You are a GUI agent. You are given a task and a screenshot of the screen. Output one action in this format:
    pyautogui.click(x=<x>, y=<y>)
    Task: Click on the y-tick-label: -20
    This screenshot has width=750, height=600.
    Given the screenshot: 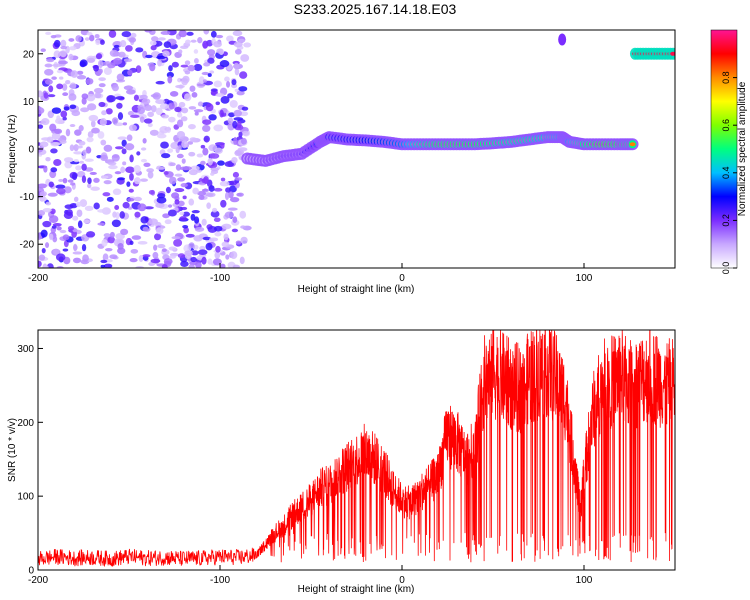 What is the action you would take?
    pyautogui.click(x=27, y=245)
    